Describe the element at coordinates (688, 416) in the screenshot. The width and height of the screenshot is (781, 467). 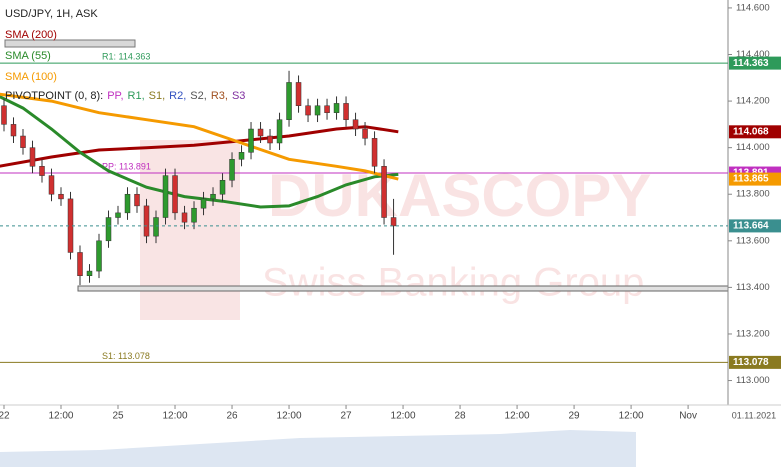
I see `x-tick-label: Nov` at that location.